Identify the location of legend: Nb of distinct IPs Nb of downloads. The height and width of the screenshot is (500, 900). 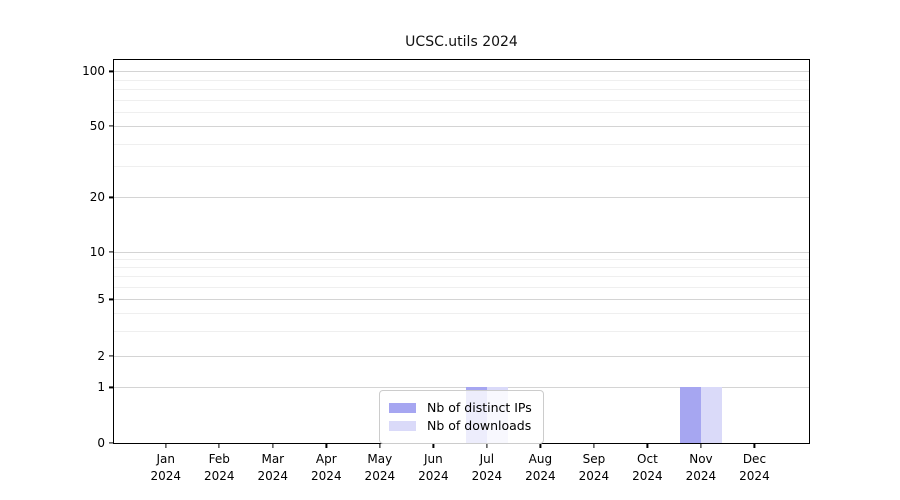
(461, 417).